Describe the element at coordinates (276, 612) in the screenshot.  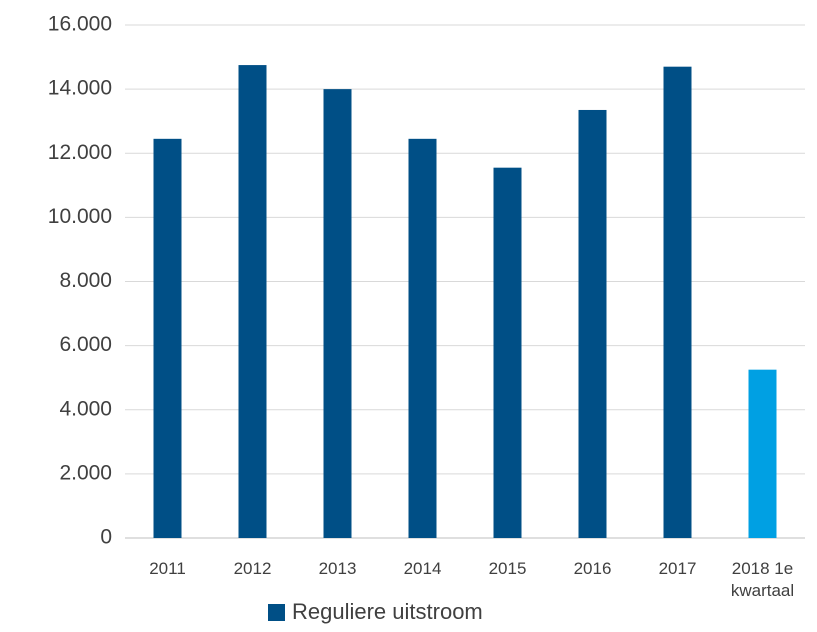
I see `legend-swatch` at that location.